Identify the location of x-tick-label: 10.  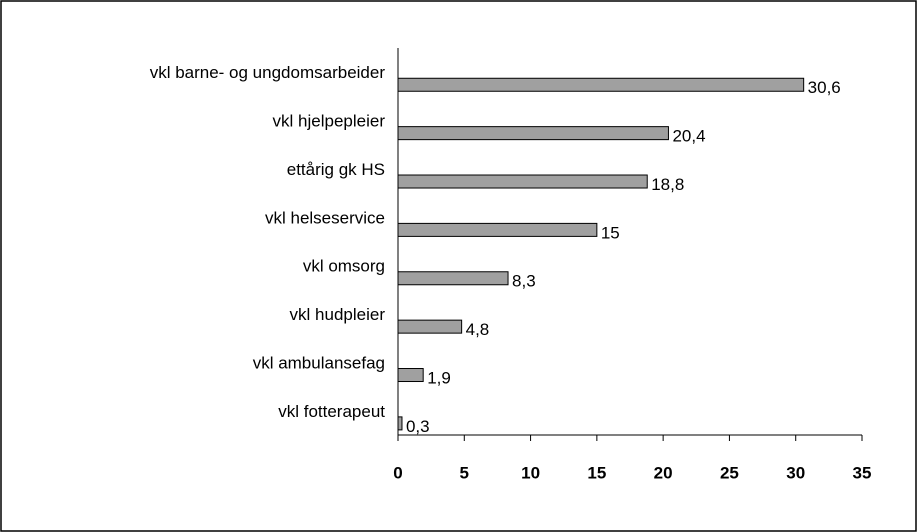
(530, 472).